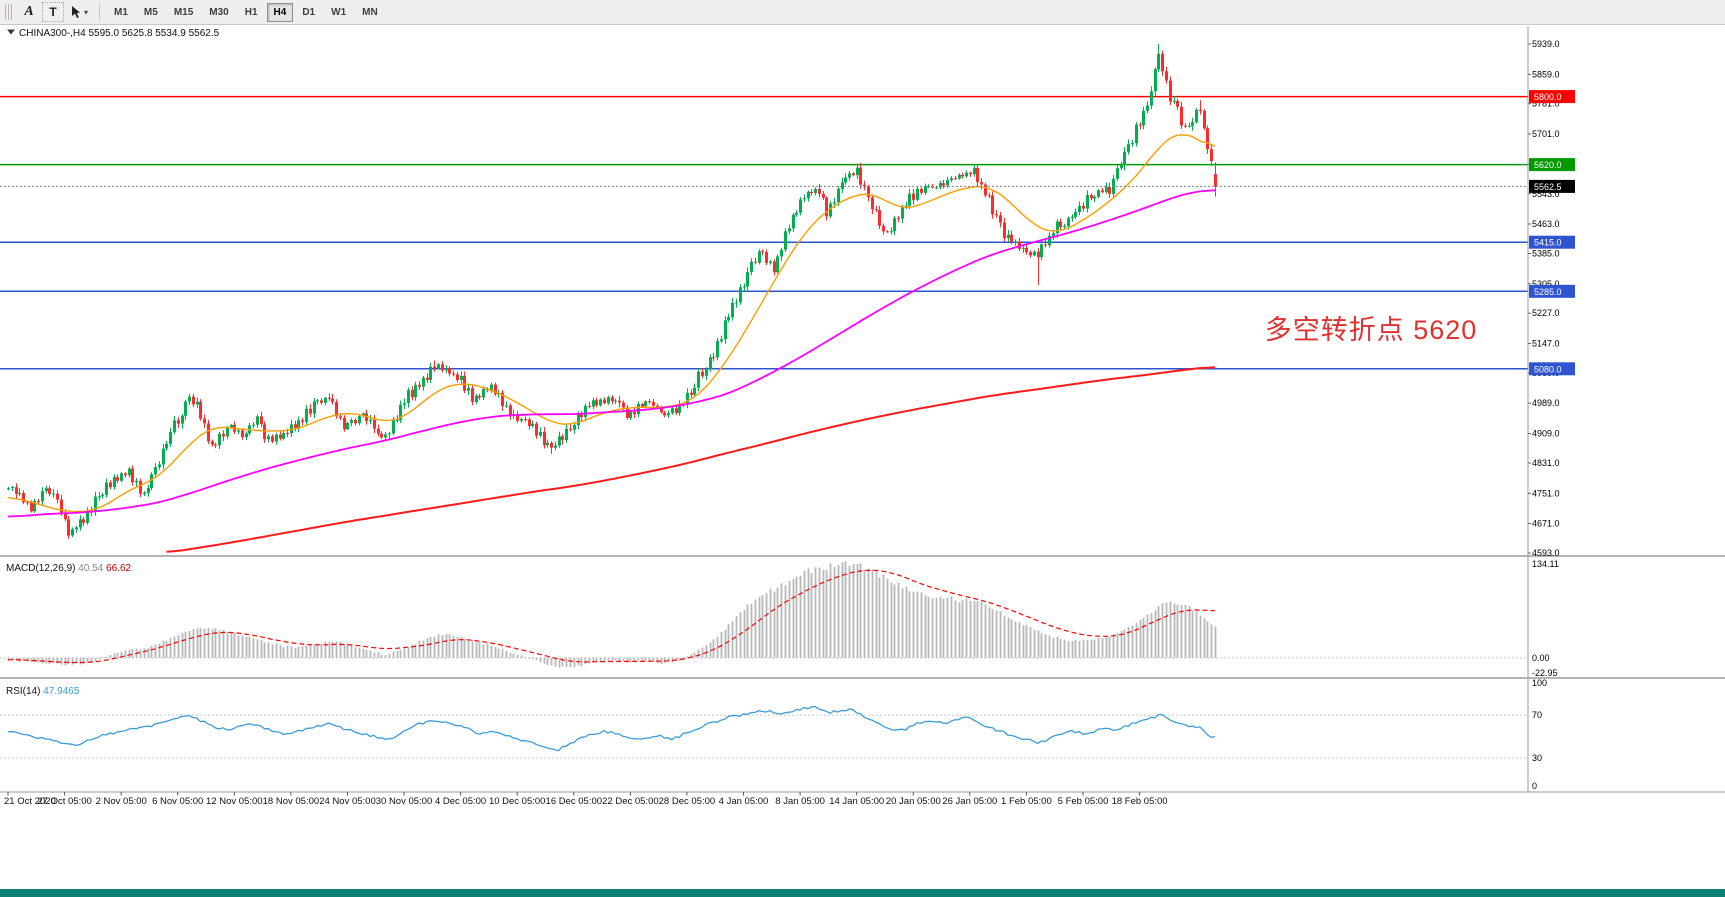 The width and height of the screenshot is (1725, 897). What do you see at coordinates (862, 893) in the screenshot?
I see `bottom-strip` at bounding box center [862, 893].